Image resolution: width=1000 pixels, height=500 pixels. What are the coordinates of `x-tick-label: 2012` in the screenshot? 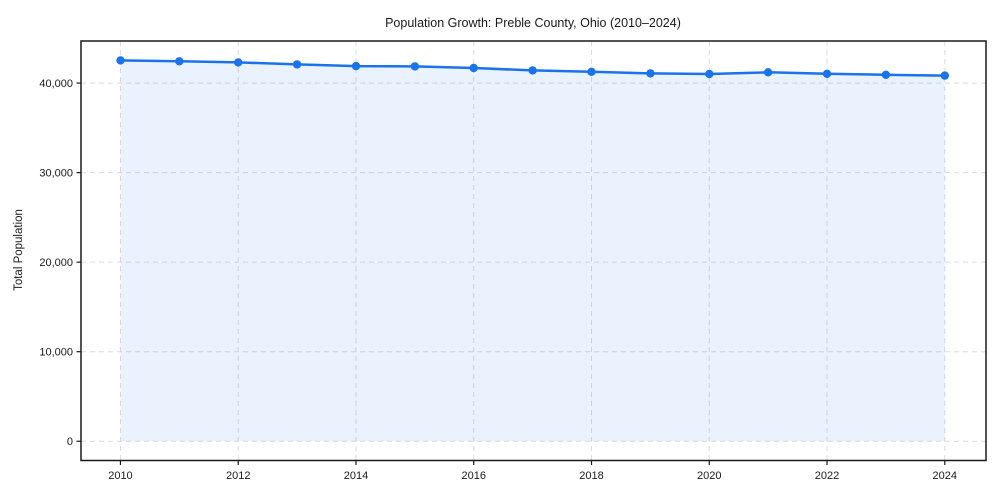 It's located at (238, 476).